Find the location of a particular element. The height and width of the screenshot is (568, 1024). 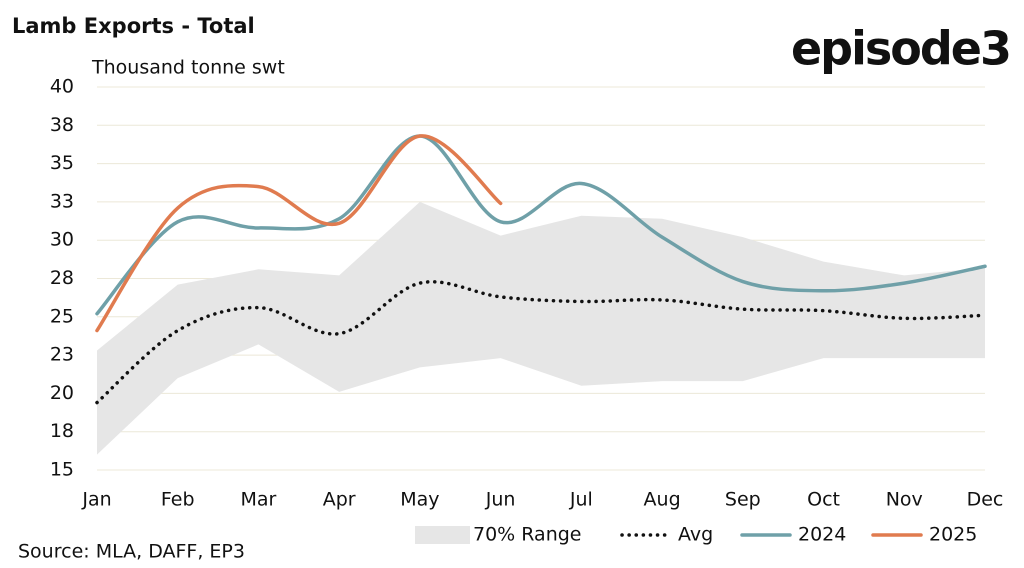

chart-subtitle: Thousand tonne swt is located at coordinates (188, 68).